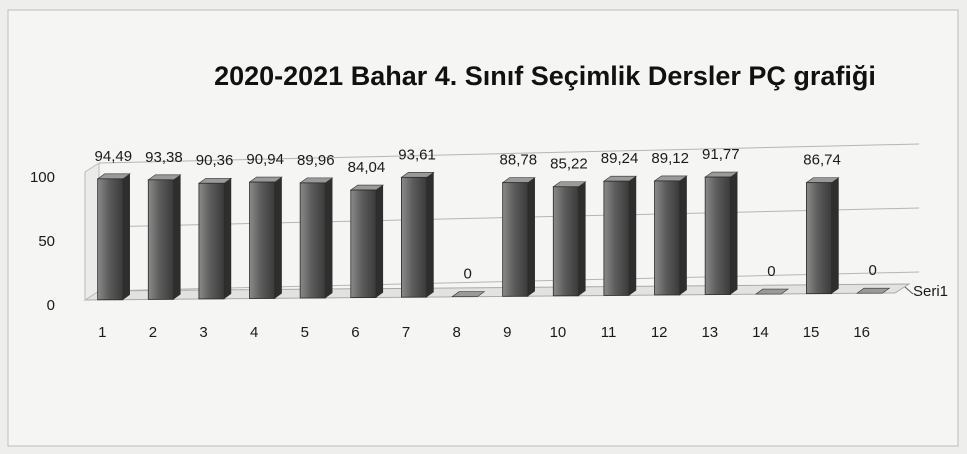 The height and width of the screenshot is (454, 967). Describe the element at coordinates (659, 332) in the screenshot. I see `x-tick-label: 12` at that location.